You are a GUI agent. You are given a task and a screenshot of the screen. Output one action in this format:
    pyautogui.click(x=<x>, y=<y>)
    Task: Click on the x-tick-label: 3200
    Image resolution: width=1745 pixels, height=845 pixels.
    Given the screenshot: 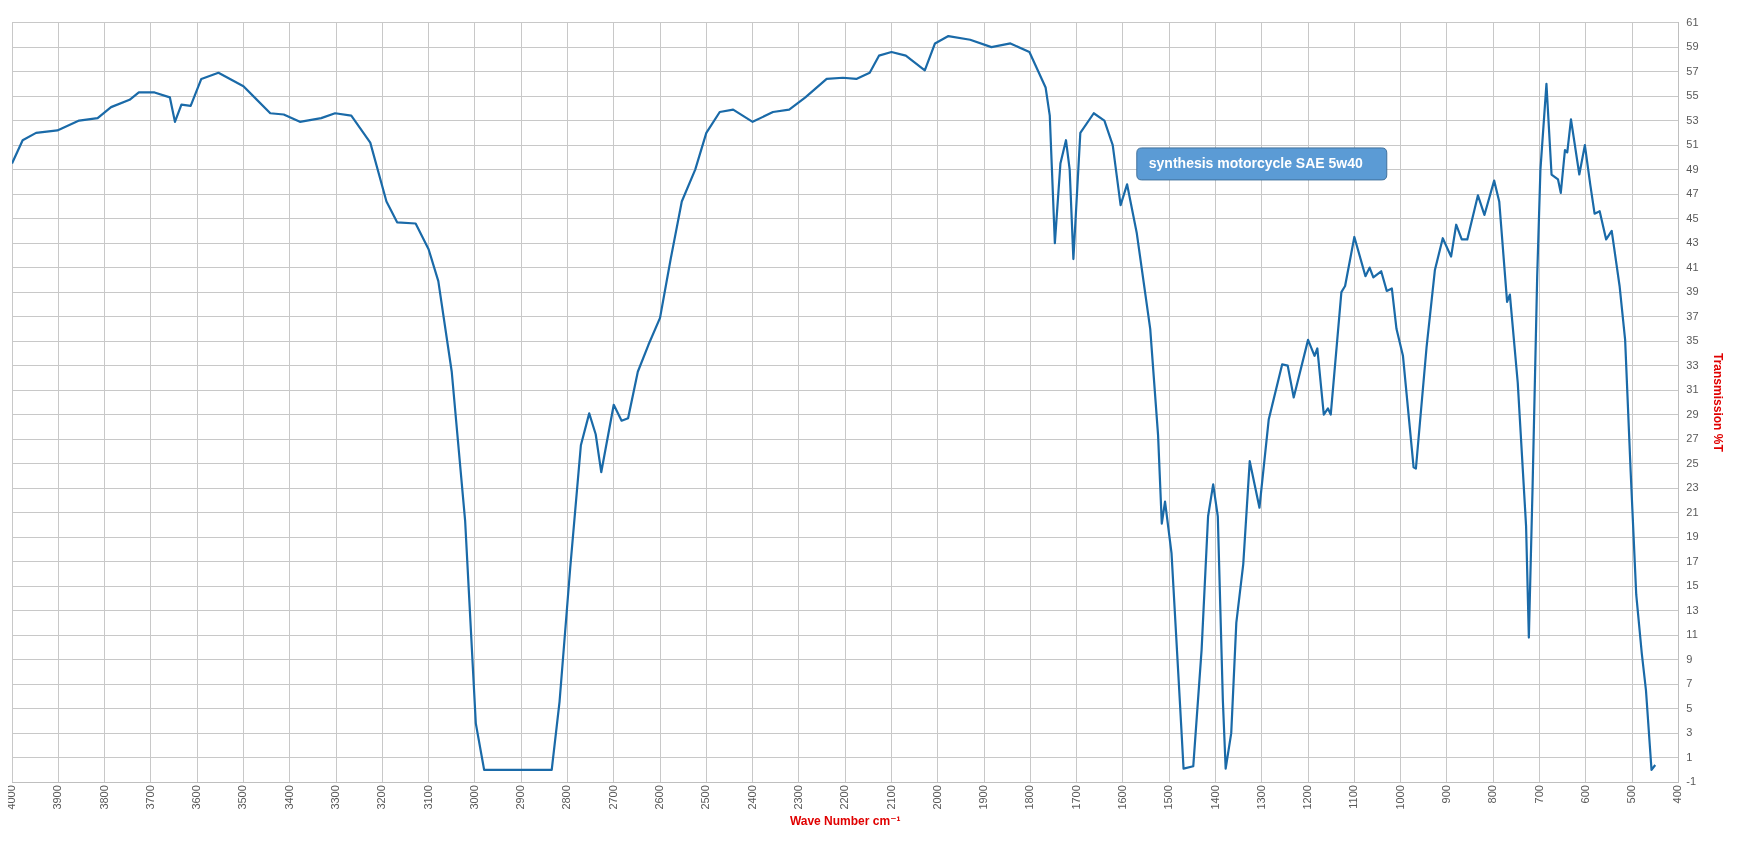 What is the action you would take?
    pyautogui.click(x=381, y=797)
    